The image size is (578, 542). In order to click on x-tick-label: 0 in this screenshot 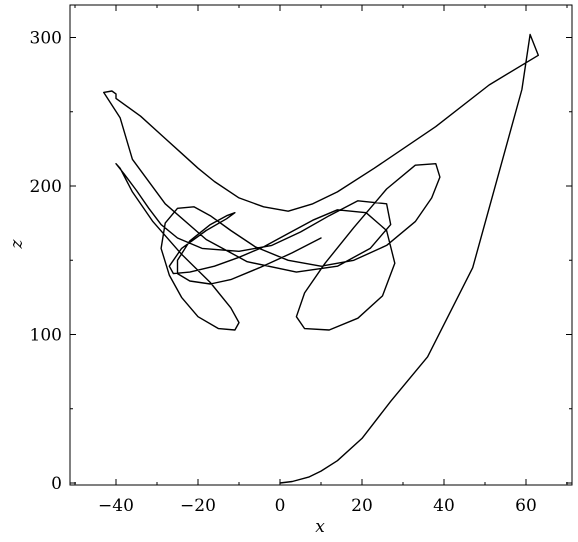, I will do `click(280, 506)`.